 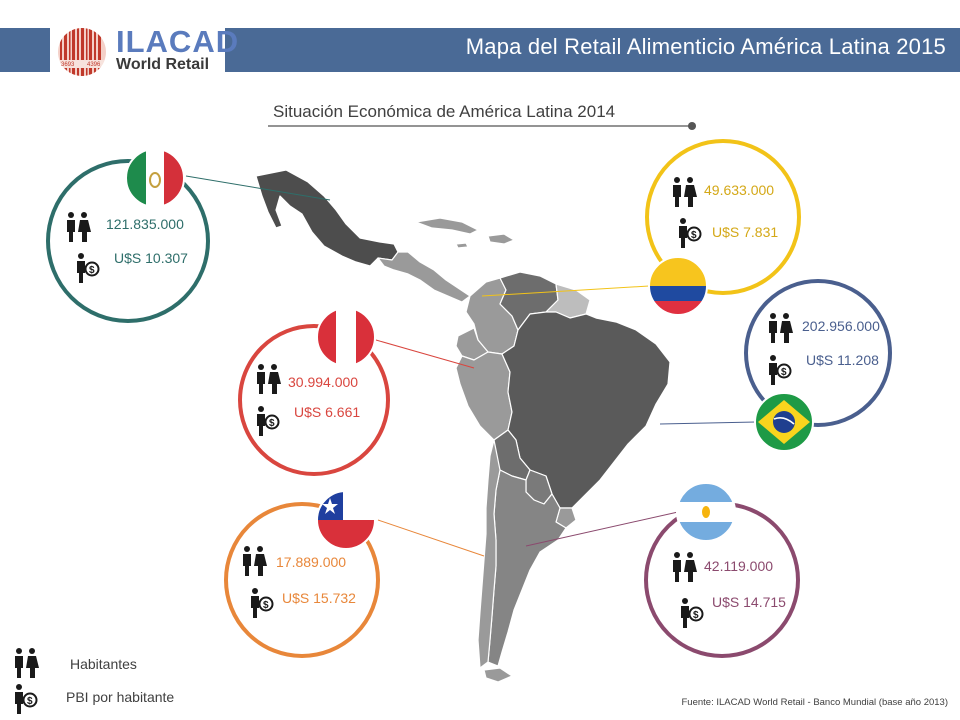 What do you see at coordinates (323, 382) in the screenshot?
I see `peru-population: 30.994.000` at bounding box center [323, 382].